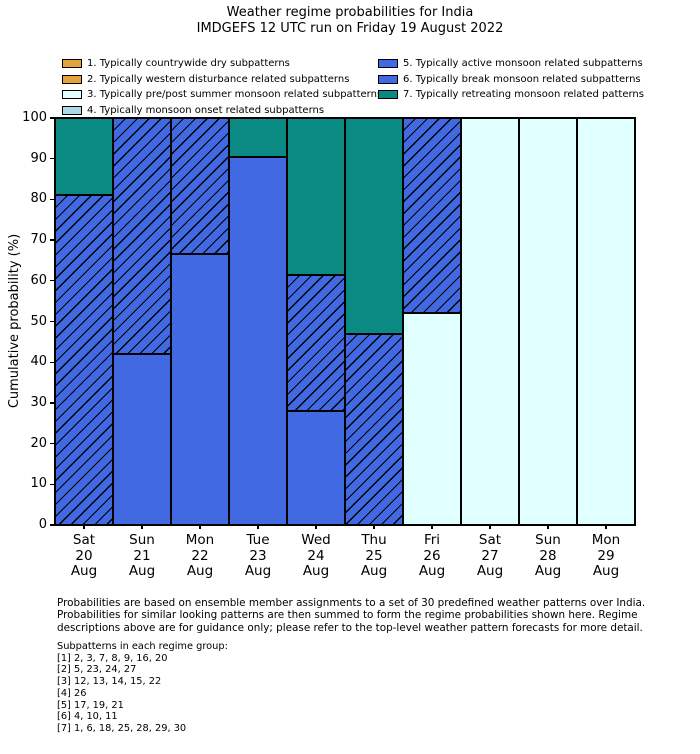 The height and width of the screenshot is (754, 700). Describe the element at coordinates (90, 705) in the screenshot. I see `subpattern-group: [5] 17, 19, 21` at that location.